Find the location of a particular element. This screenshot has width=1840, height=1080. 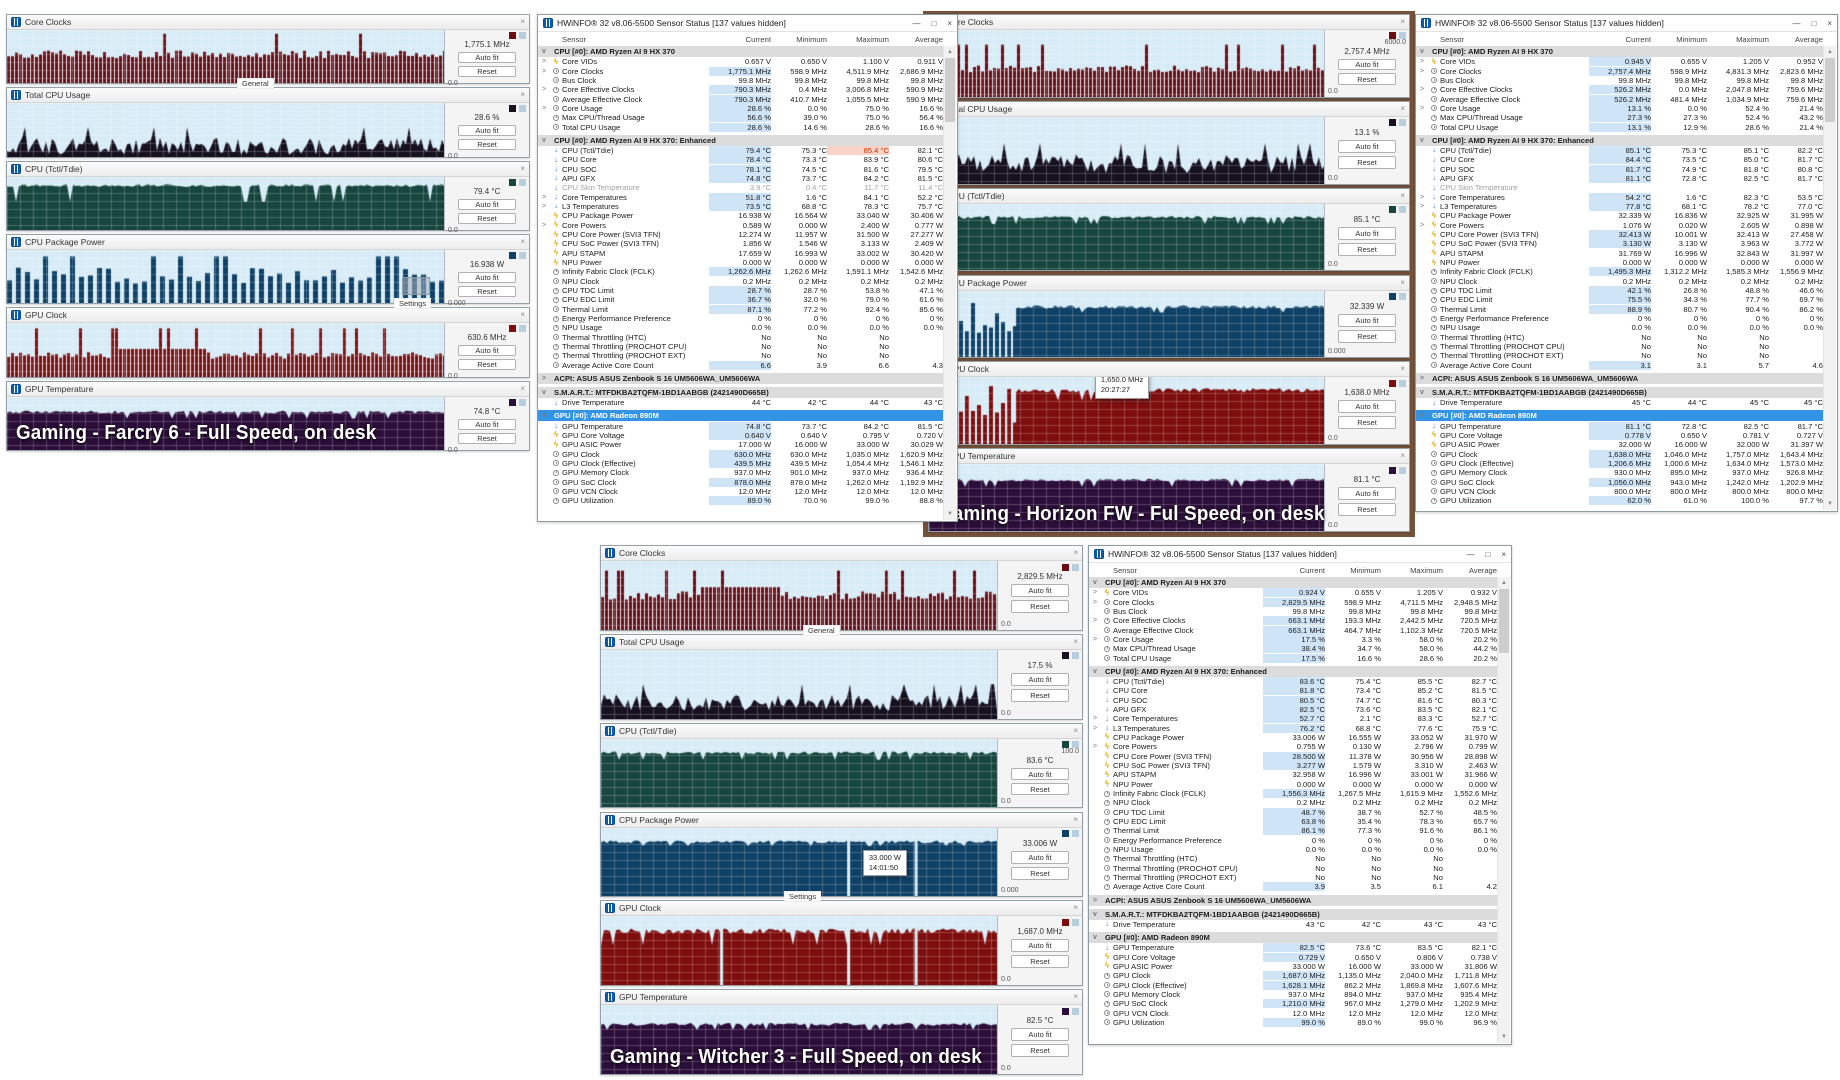

graph-plot: 33.000 W 14:01:50 is located at coordinates (799, 862).